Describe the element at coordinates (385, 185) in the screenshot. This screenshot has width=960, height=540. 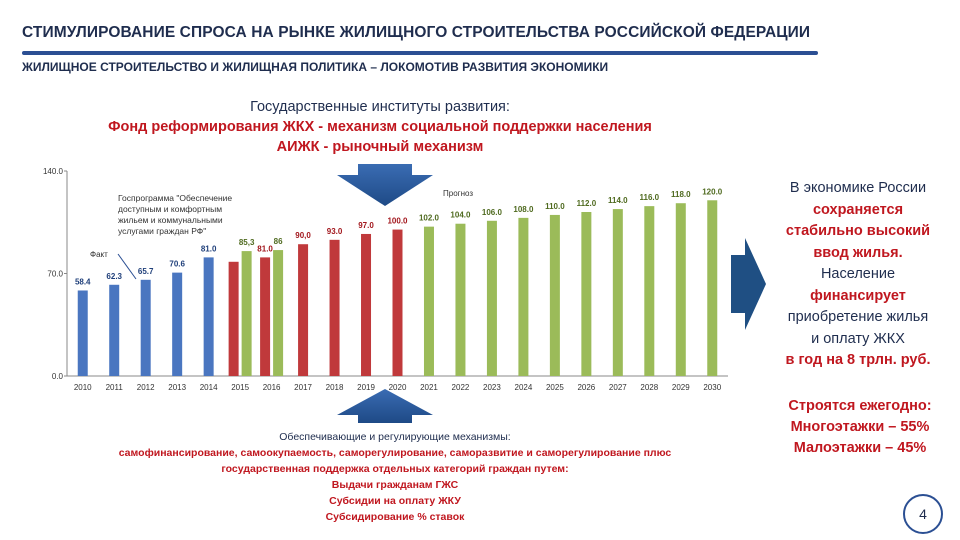
I see `down-arrow-icon` at that location.